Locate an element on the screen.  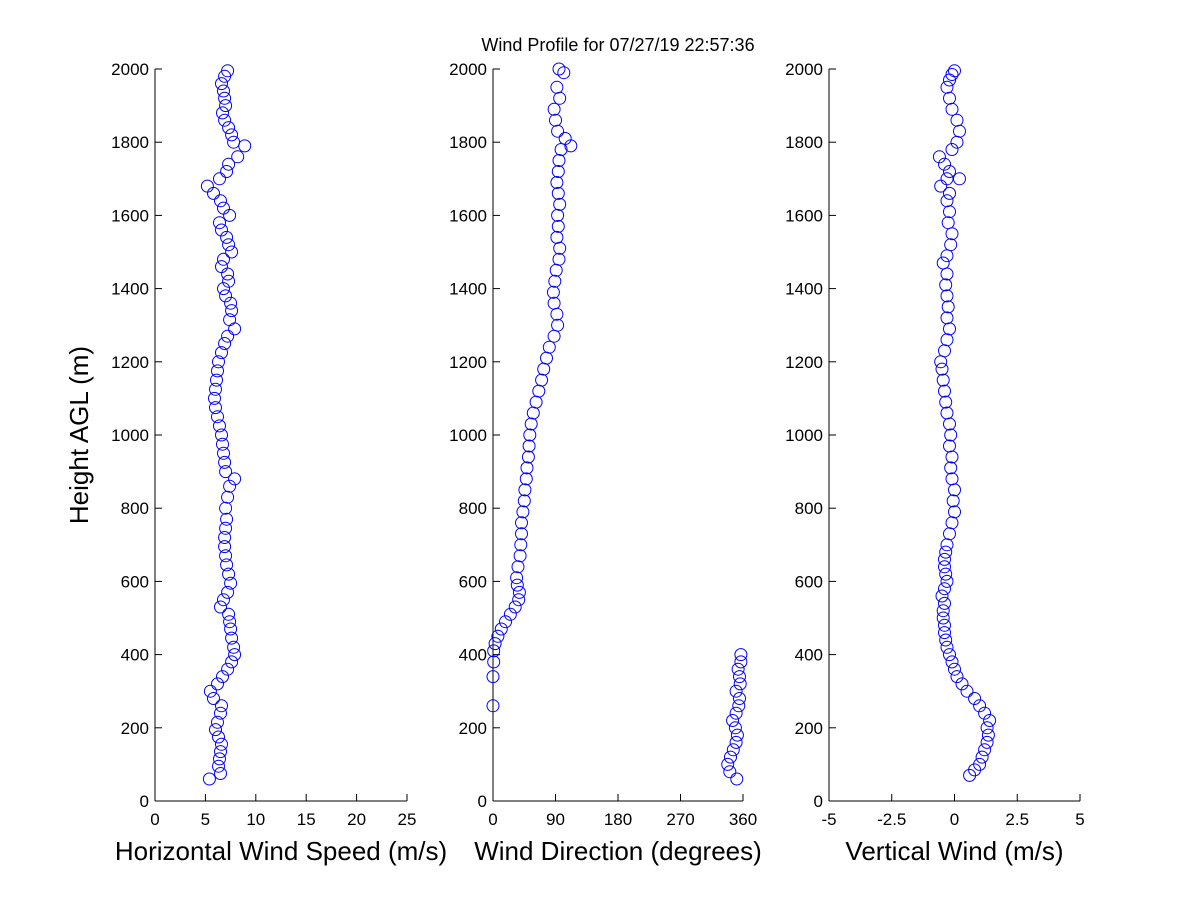
speed-x-tick-label: 5 is located at coordinates (205, 819).